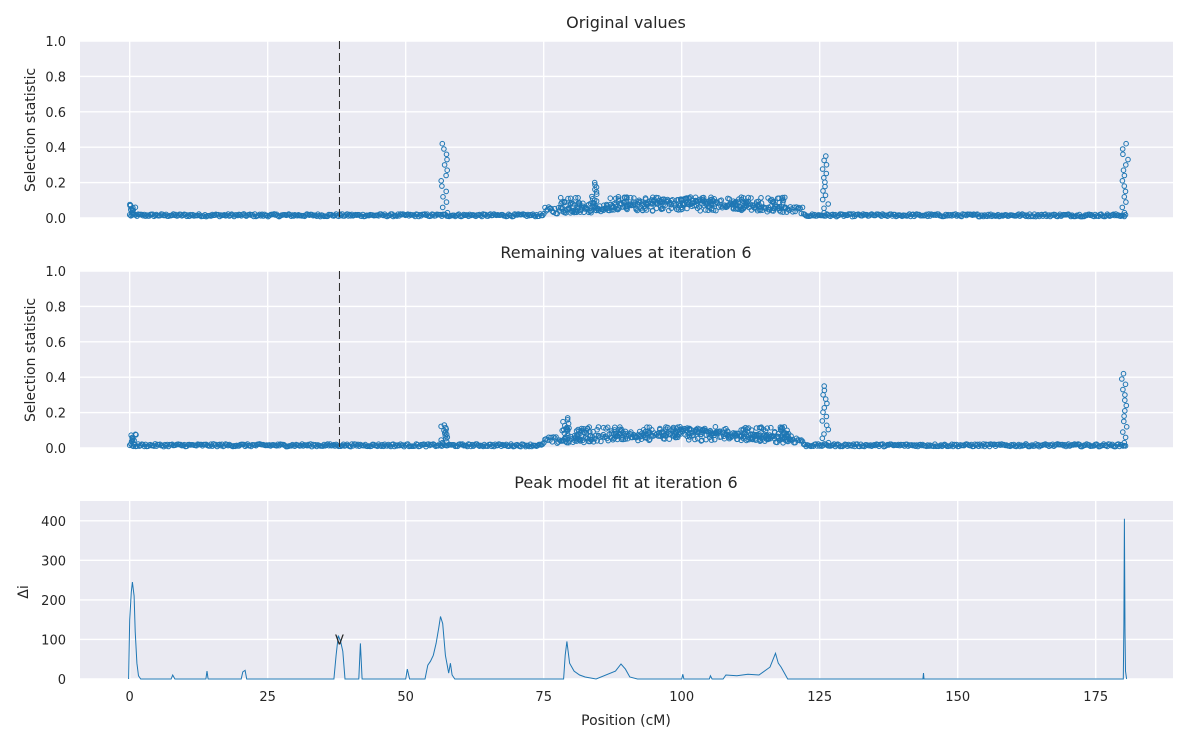  Describe the element at coordinates (1095, 697) in the screenshot. I see `xtick-label-7: 175` at that location.